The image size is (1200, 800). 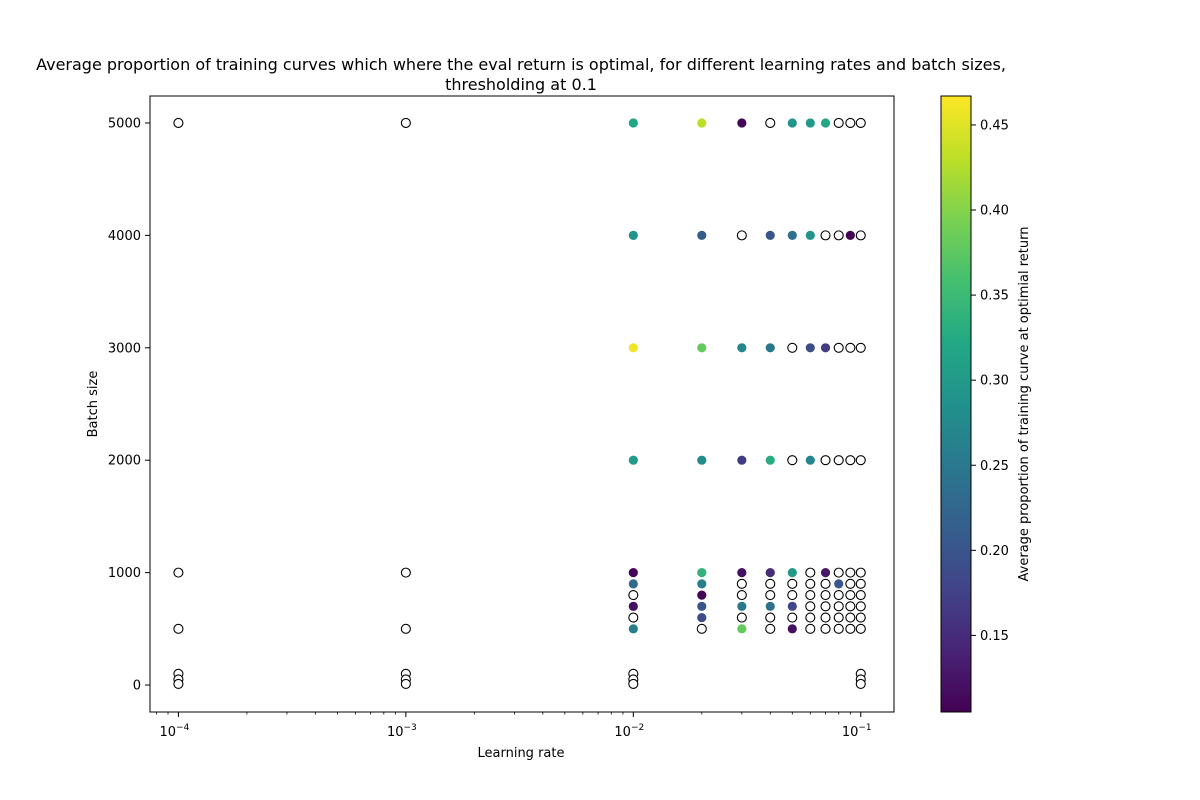 I want to click on colorbar-tick-label: 0.45, so click(x=994, y=125).